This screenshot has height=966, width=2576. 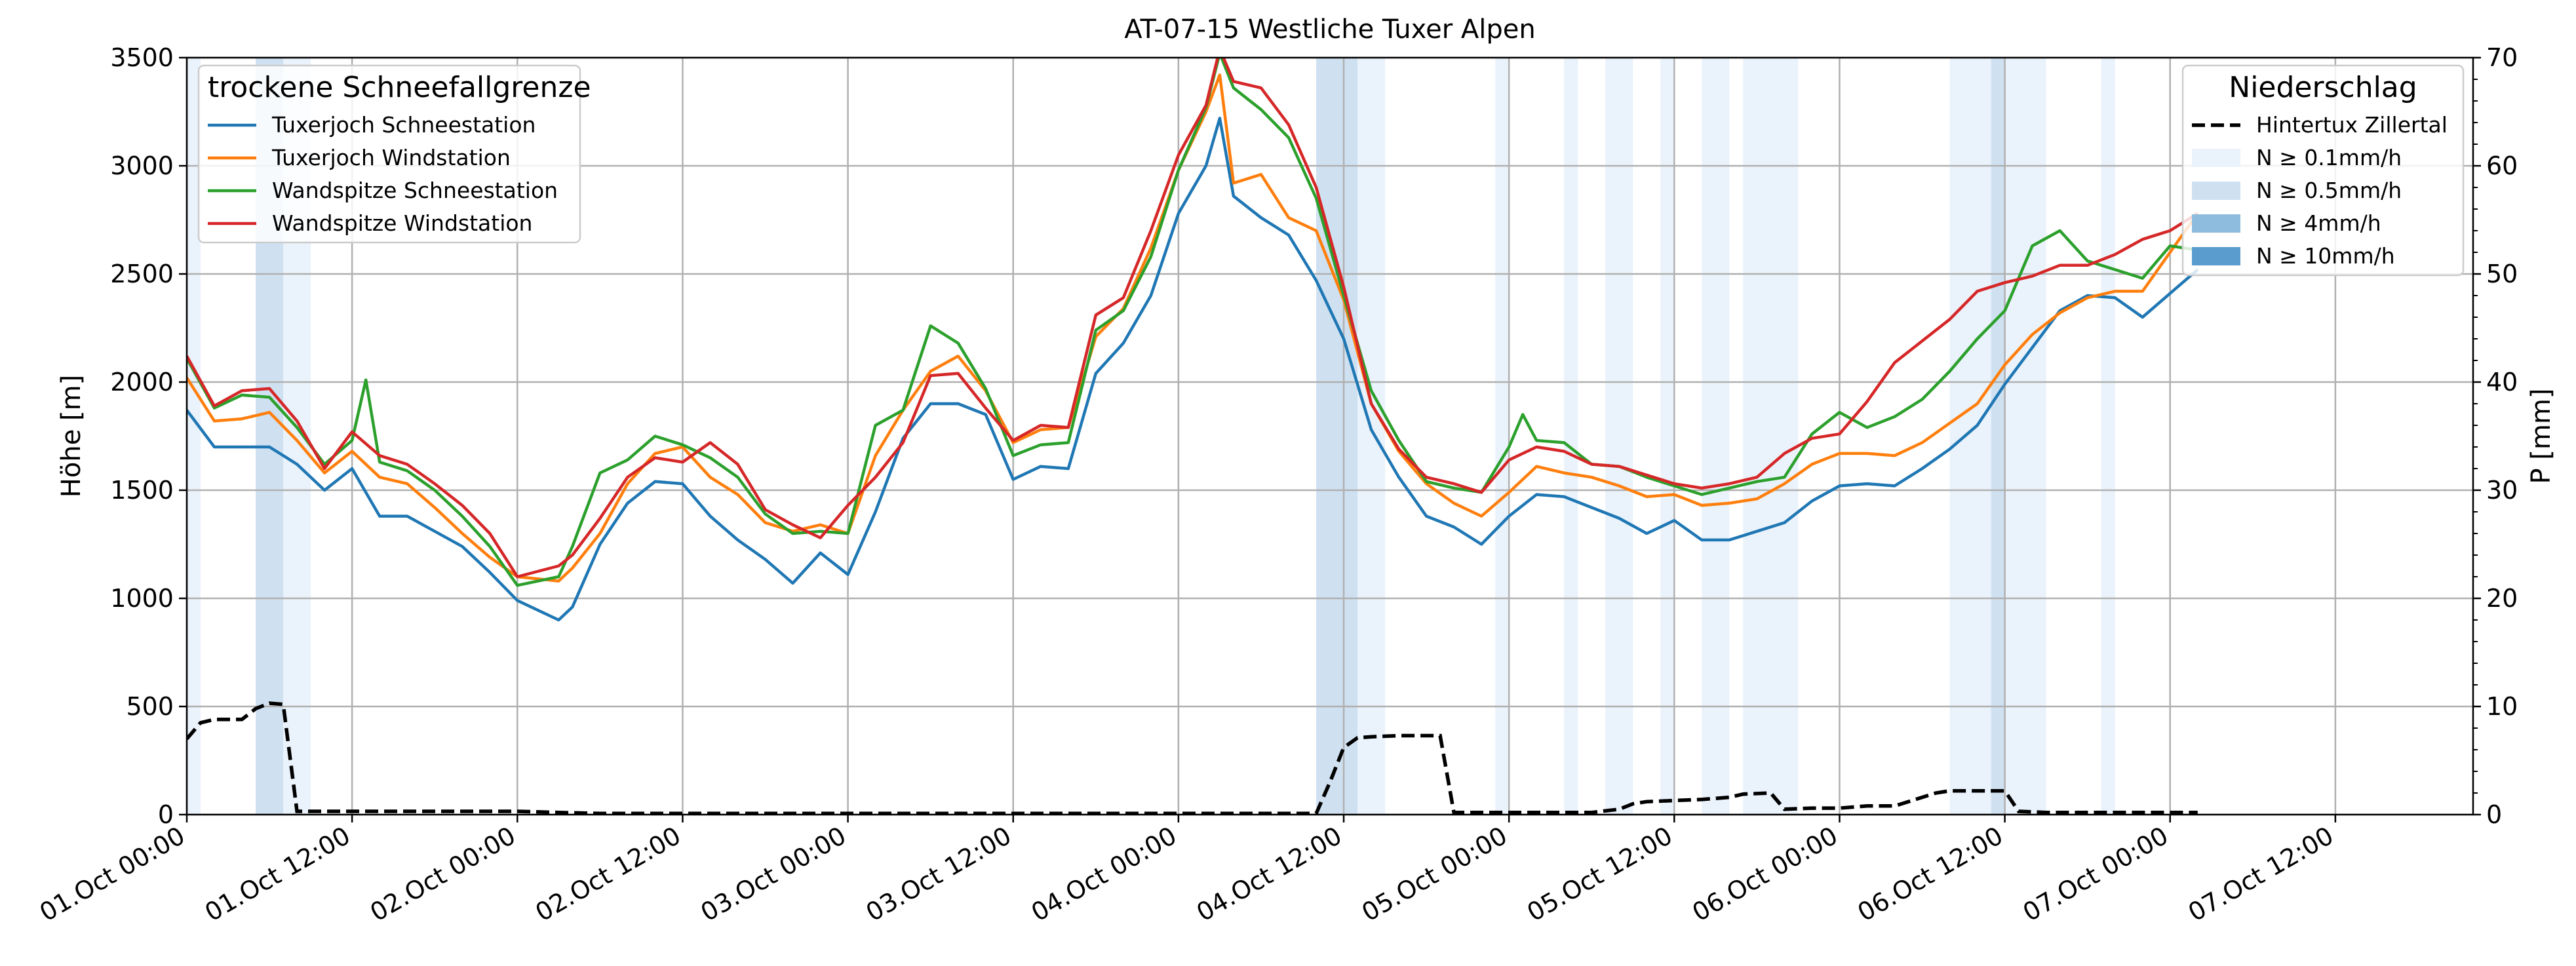 I want to click on legend-label: N ≥ 0.5mm/h, so click(x=2329, y=190).